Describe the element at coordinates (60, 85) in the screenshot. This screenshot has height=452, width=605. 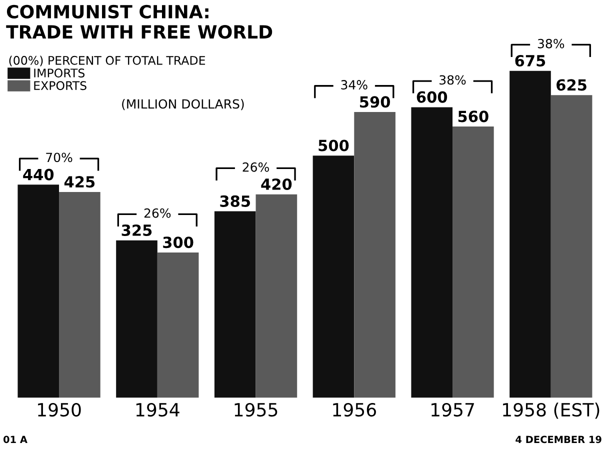
I see `legend-label: EXPORTS` at that location.